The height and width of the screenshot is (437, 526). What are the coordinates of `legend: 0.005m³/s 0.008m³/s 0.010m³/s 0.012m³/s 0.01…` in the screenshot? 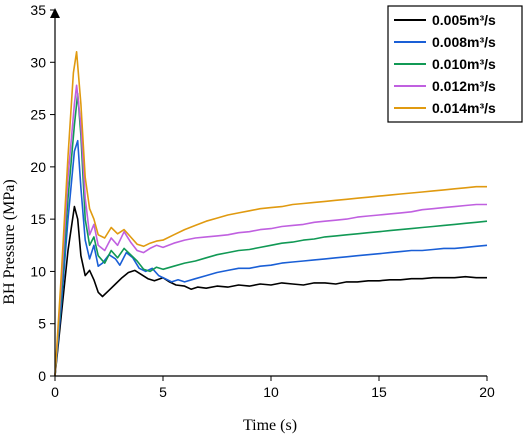 It's located at (455, 64).